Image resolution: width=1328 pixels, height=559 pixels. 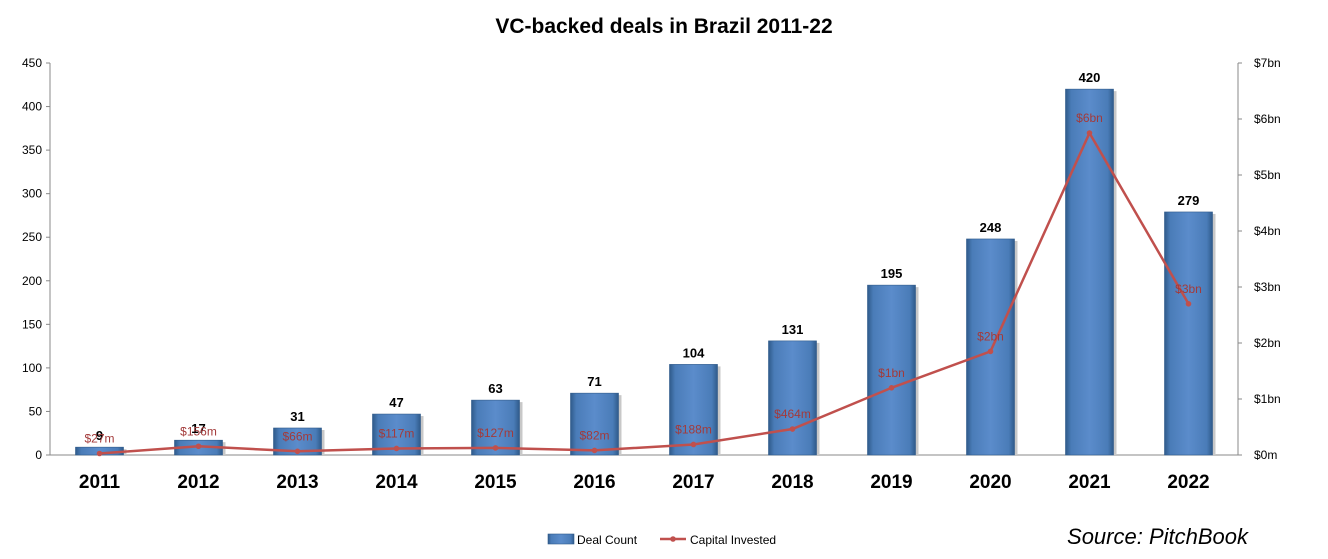 I want to click on legend-item-capital-invested: Capital Invested, so click(x=718, y=540).